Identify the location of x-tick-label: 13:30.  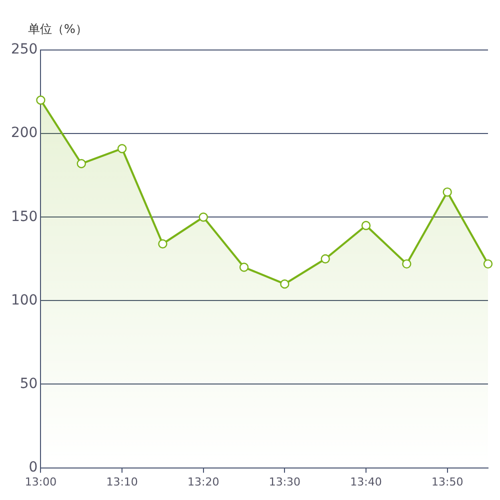
(284, 481).